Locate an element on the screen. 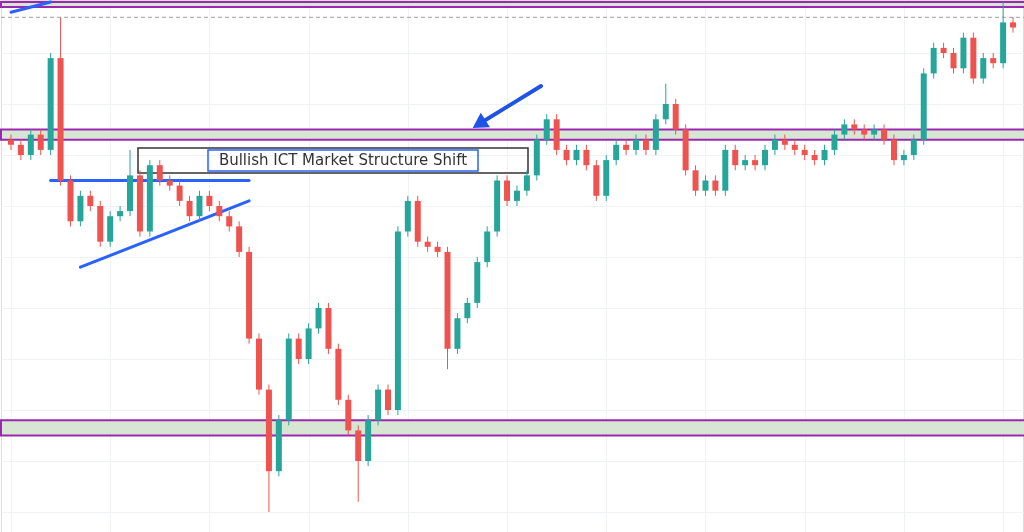  annotation: Bullish ICT Market Structure Shift is located at coordinates (343, 160).